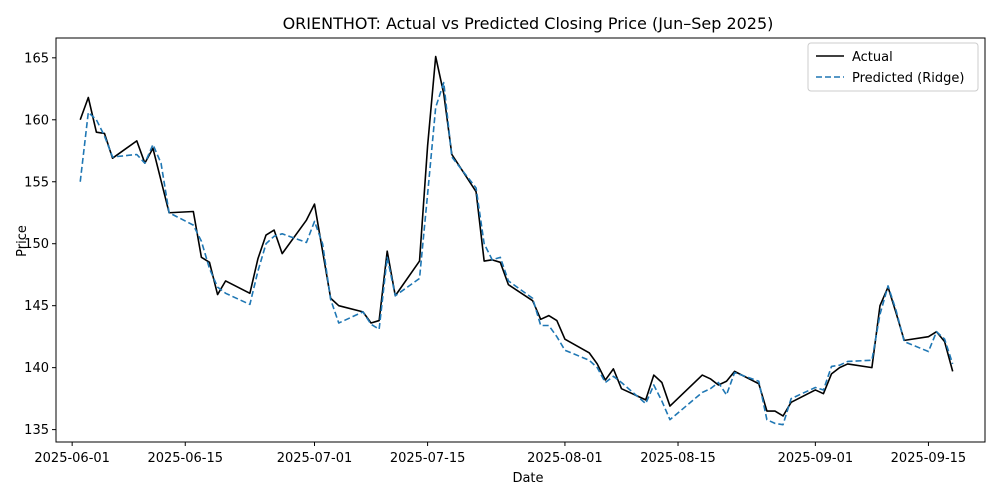 The height and width of the screenshot is (504, 1000). I want to click on y-axis: 135 140 145 150 155 160 165, so click(40, 244).